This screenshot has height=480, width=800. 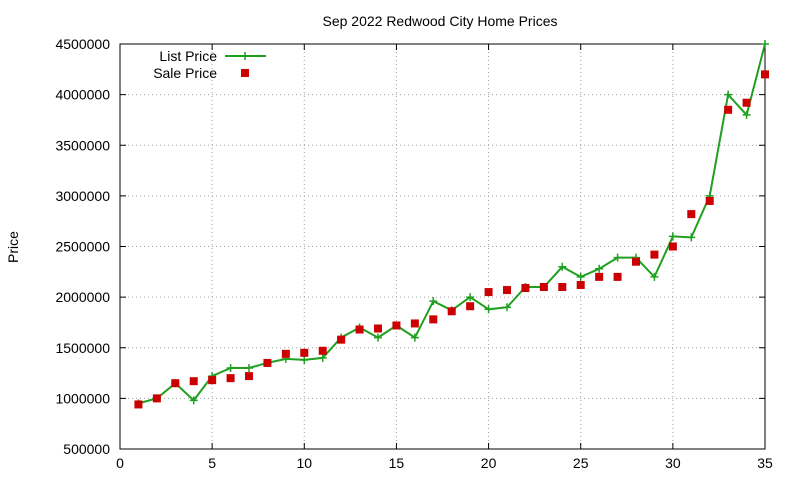 I want to click on x-tick-label: 25, so click(x=581, y=463).